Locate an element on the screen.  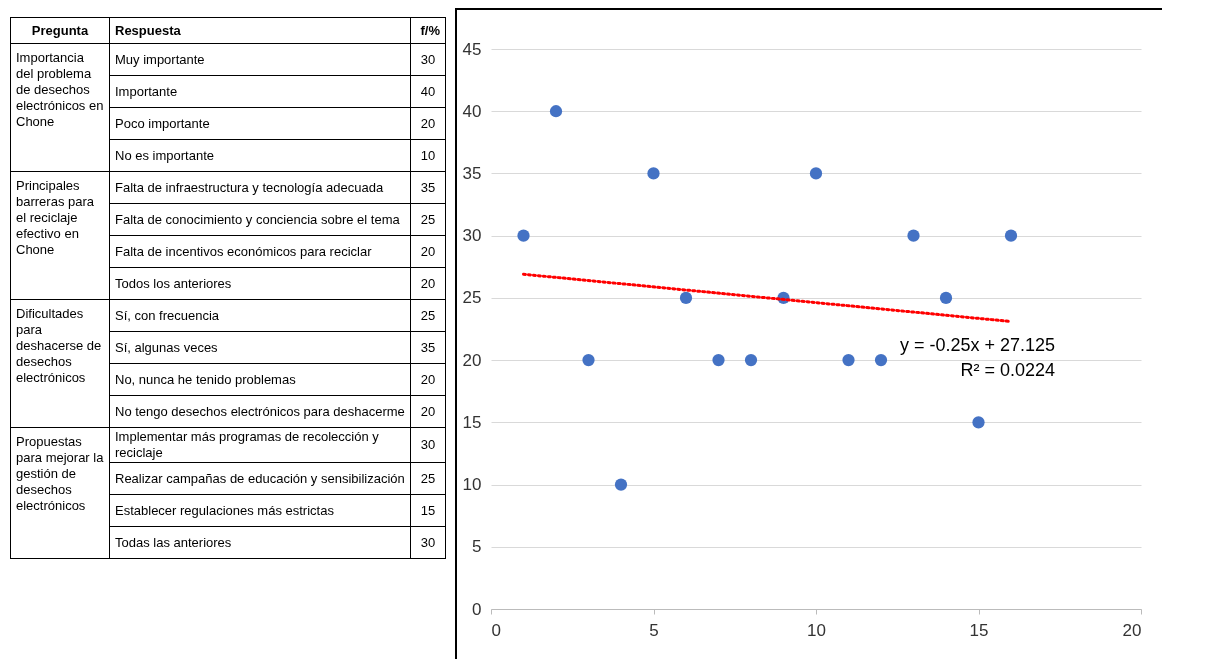
y-tick-label: 10 is located at coordinates (472, 485).